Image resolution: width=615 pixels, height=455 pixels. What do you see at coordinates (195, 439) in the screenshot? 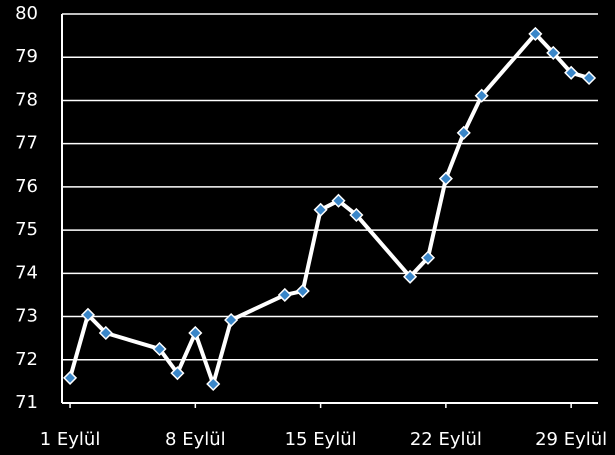
I see `x-tick-label: 8 Eylül` at bounding box center [195, 439].